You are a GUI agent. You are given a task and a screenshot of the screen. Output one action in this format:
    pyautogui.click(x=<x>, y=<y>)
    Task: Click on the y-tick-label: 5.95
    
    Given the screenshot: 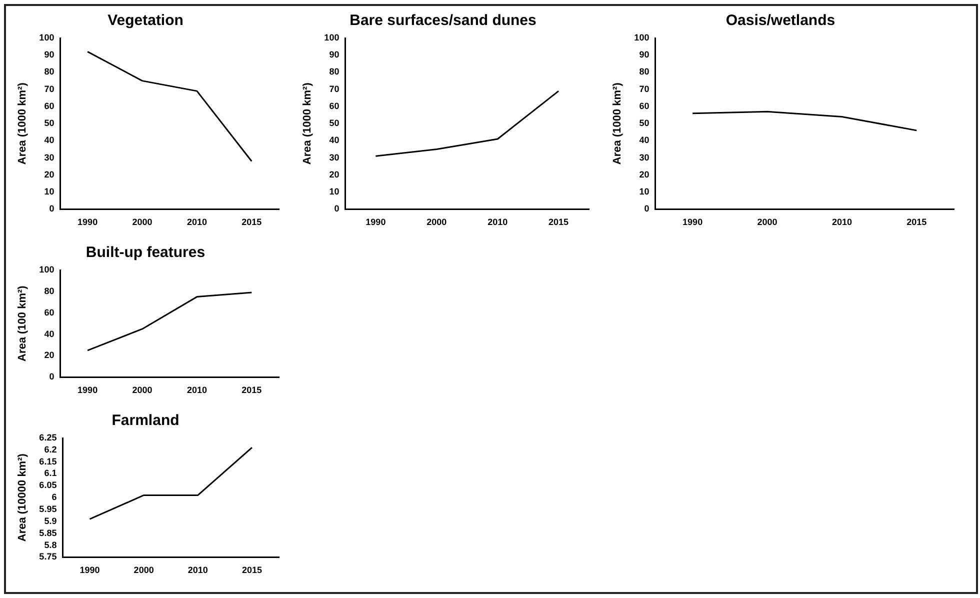 What is the action you would take?
    pyautogui.click(x=48, y=509)
    